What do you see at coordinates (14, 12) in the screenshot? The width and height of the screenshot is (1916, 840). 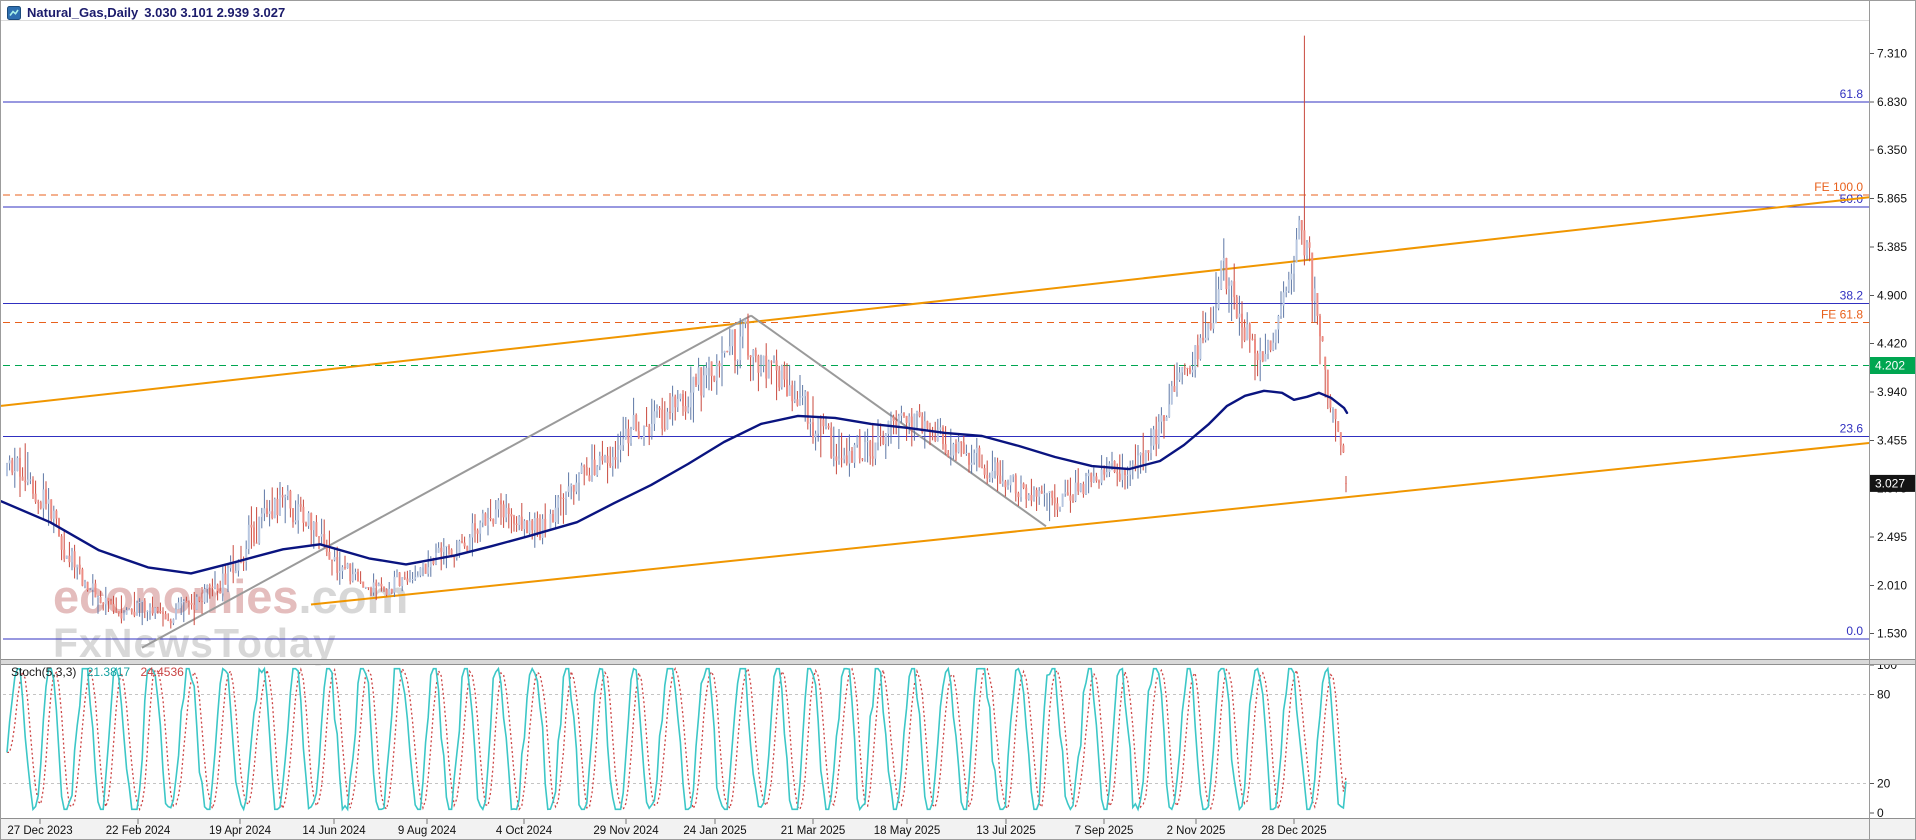 I see `chart-icon` at bounding box center [14, 12].